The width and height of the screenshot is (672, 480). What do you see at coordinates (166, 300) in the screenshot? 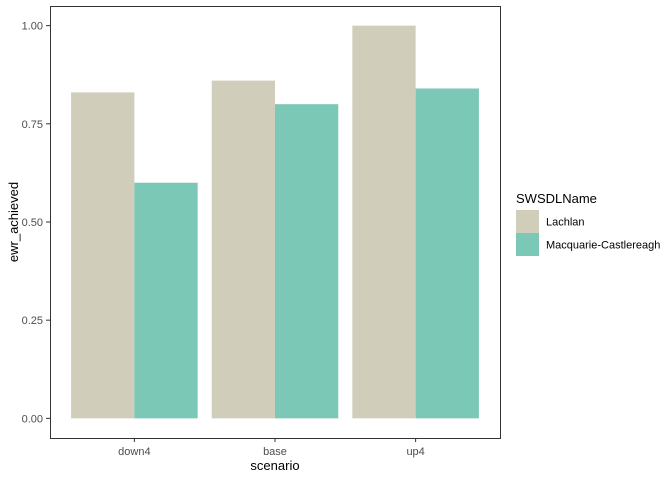
I see `bar-macquarie-castlereagh-down4` at bounding box center [166, 300].